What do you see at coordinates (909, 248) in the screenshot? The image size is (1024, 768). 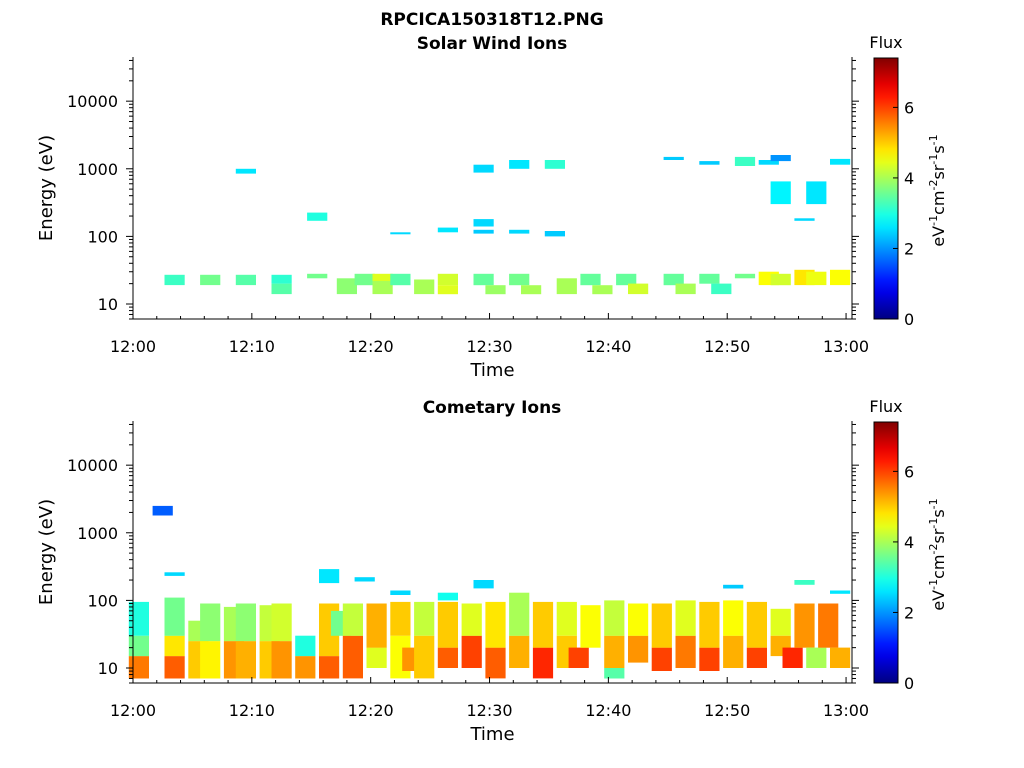 I see `colorbar-tick-label: 2` at bounding box center [909, 248].